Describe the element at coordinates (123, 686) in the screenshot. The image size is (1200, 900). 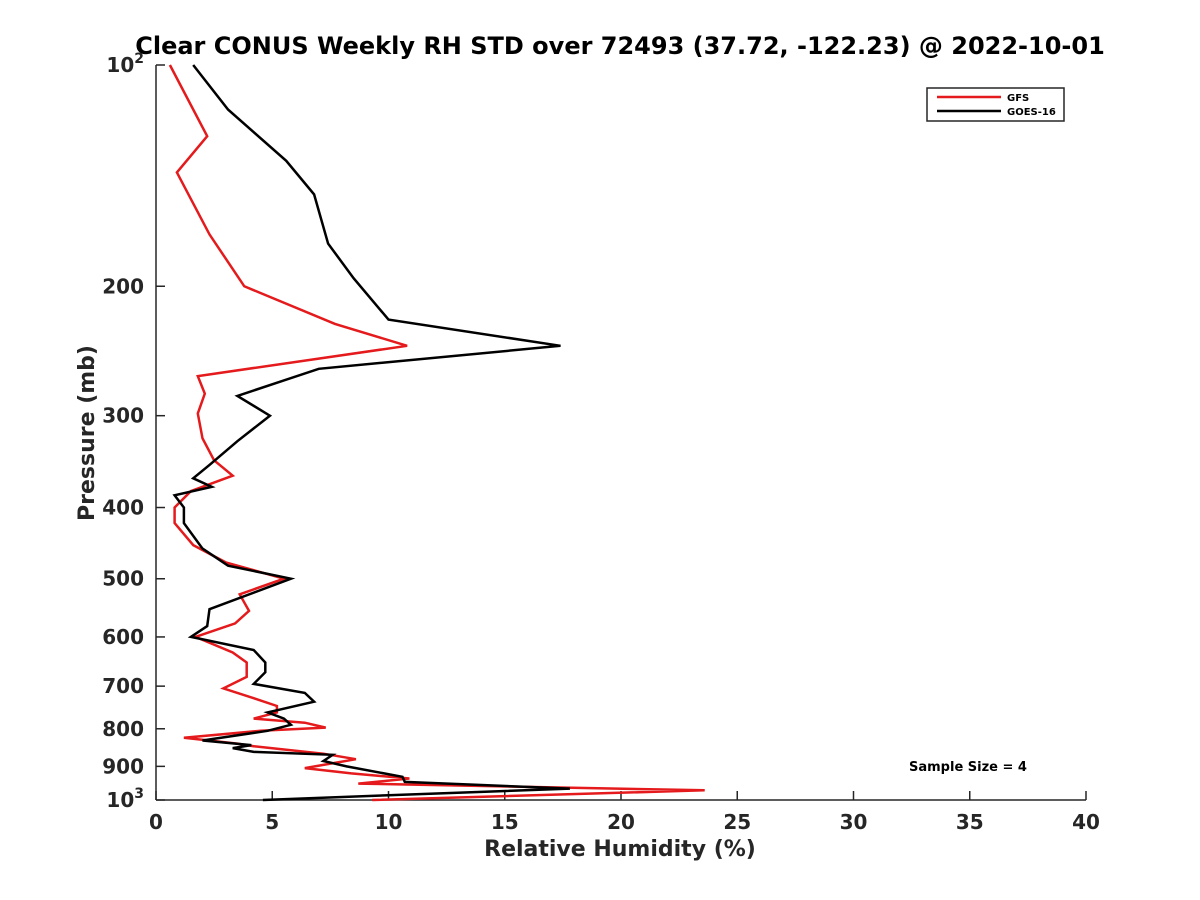
I see `y-tick-label: 700` at that location.